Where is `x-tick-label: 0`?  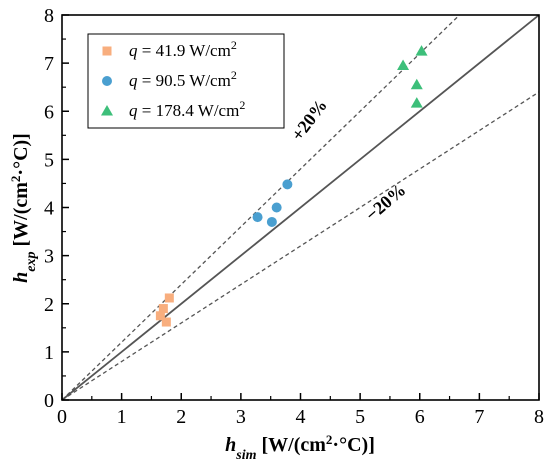 x-tick-label: 0 is located at coordinates (62, 417).